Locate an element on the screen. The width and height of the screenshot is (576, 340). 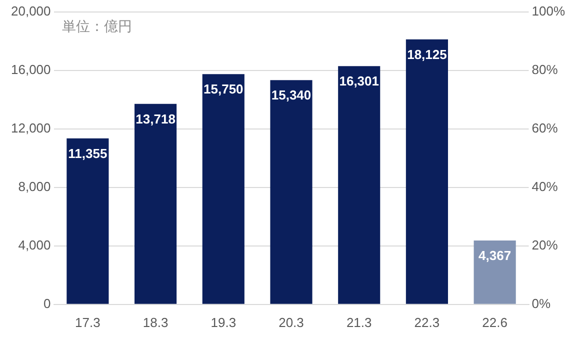
data-label: 11,355 is located at coordinates (88, 153).